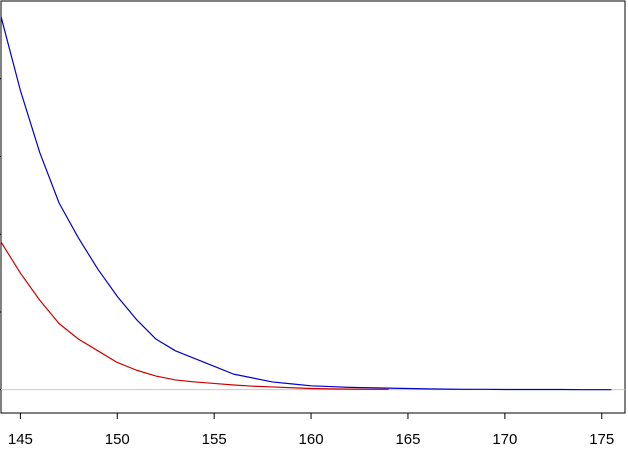 The width and height of the screenshot is (628, 454). What do you see at coordinates (311, 439) in the screenshot?
I see `x-tick-label: 160` at bounding box center [311, 439].